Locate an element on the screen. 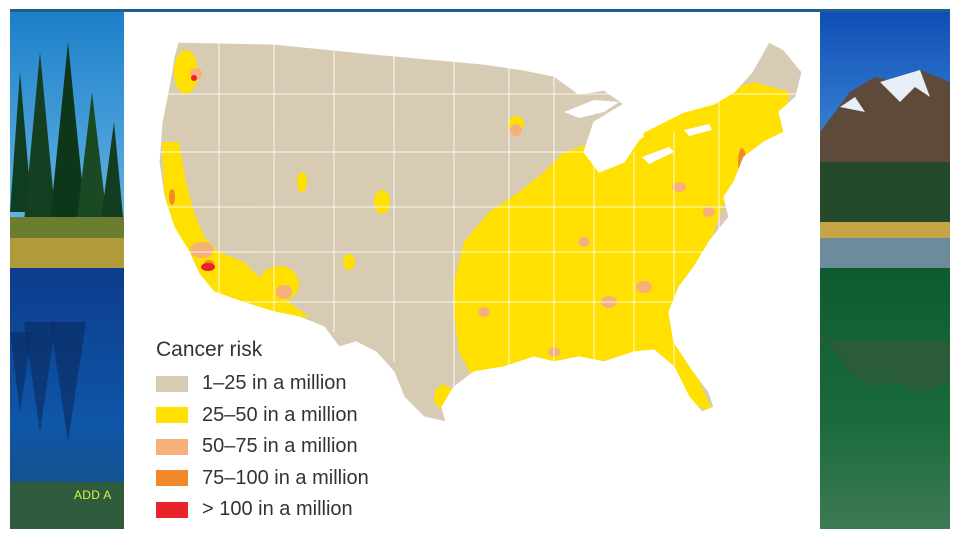 This screenshot has width=960, height=540. great-lakes is located at coordinates (638, 132).